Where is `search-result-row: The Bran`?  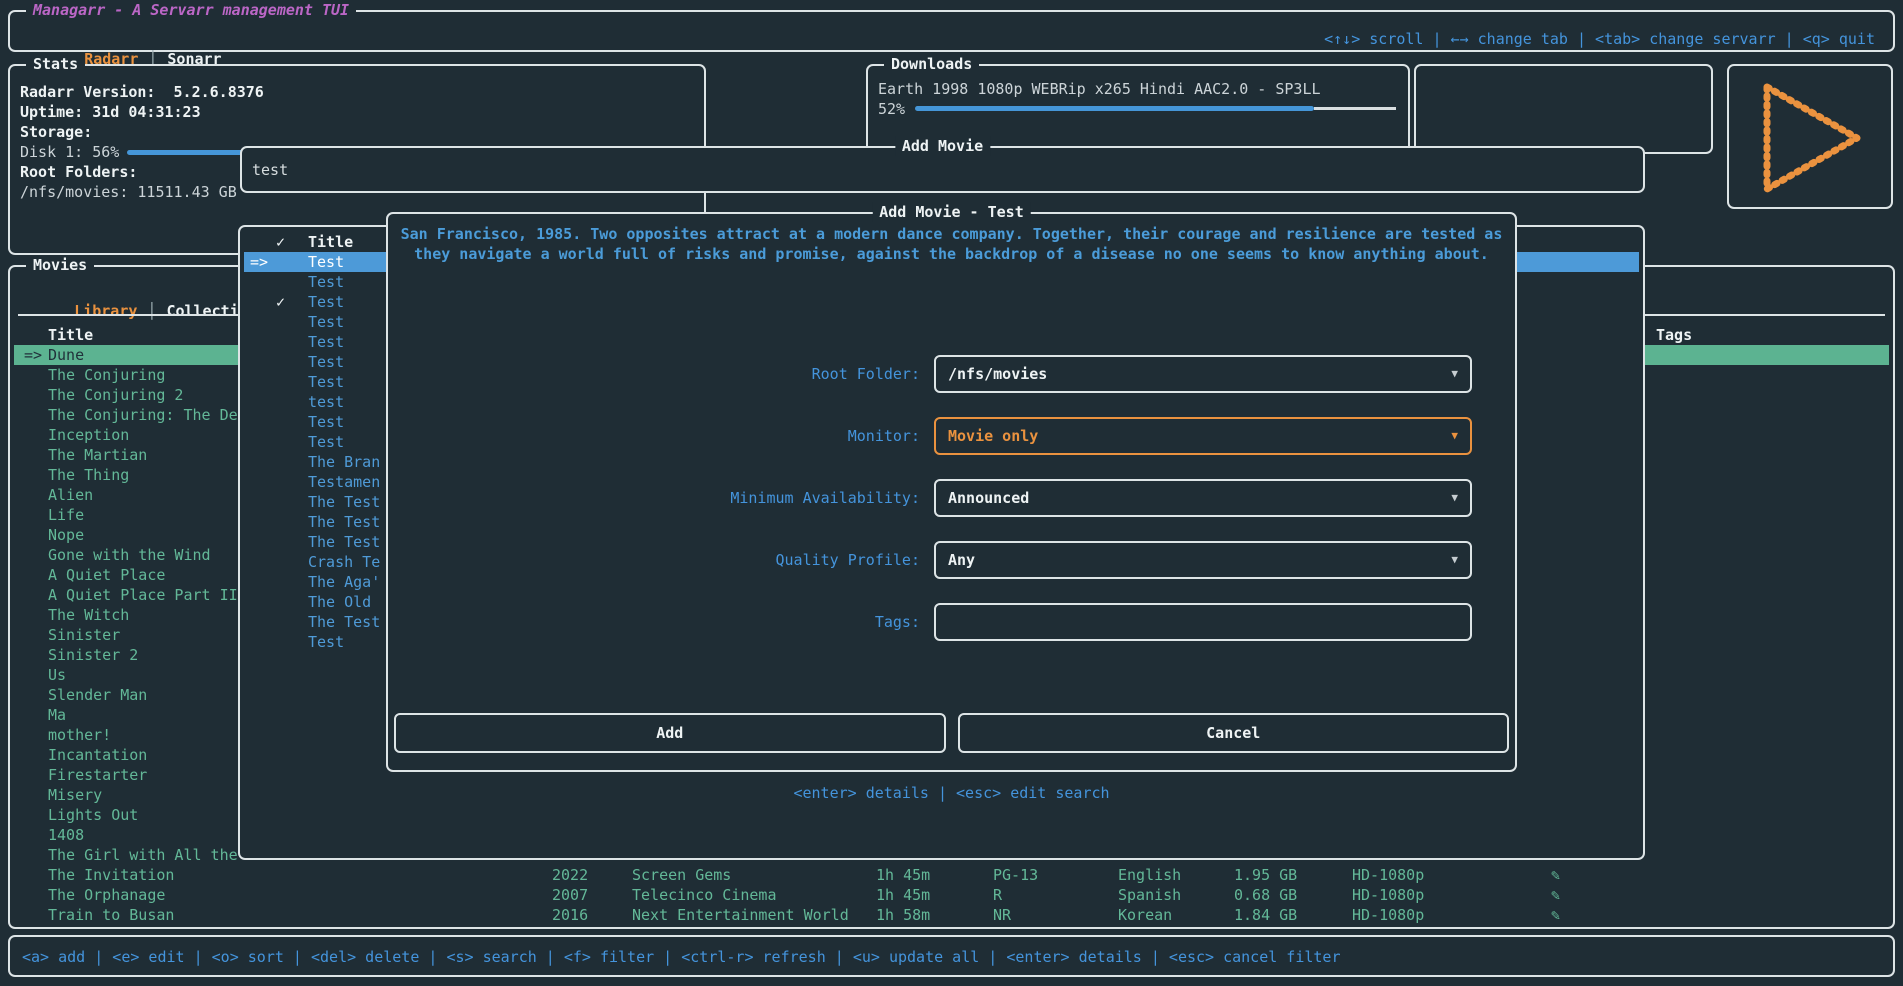 search-result-row: The Bran is located at coordinates (941, 462).